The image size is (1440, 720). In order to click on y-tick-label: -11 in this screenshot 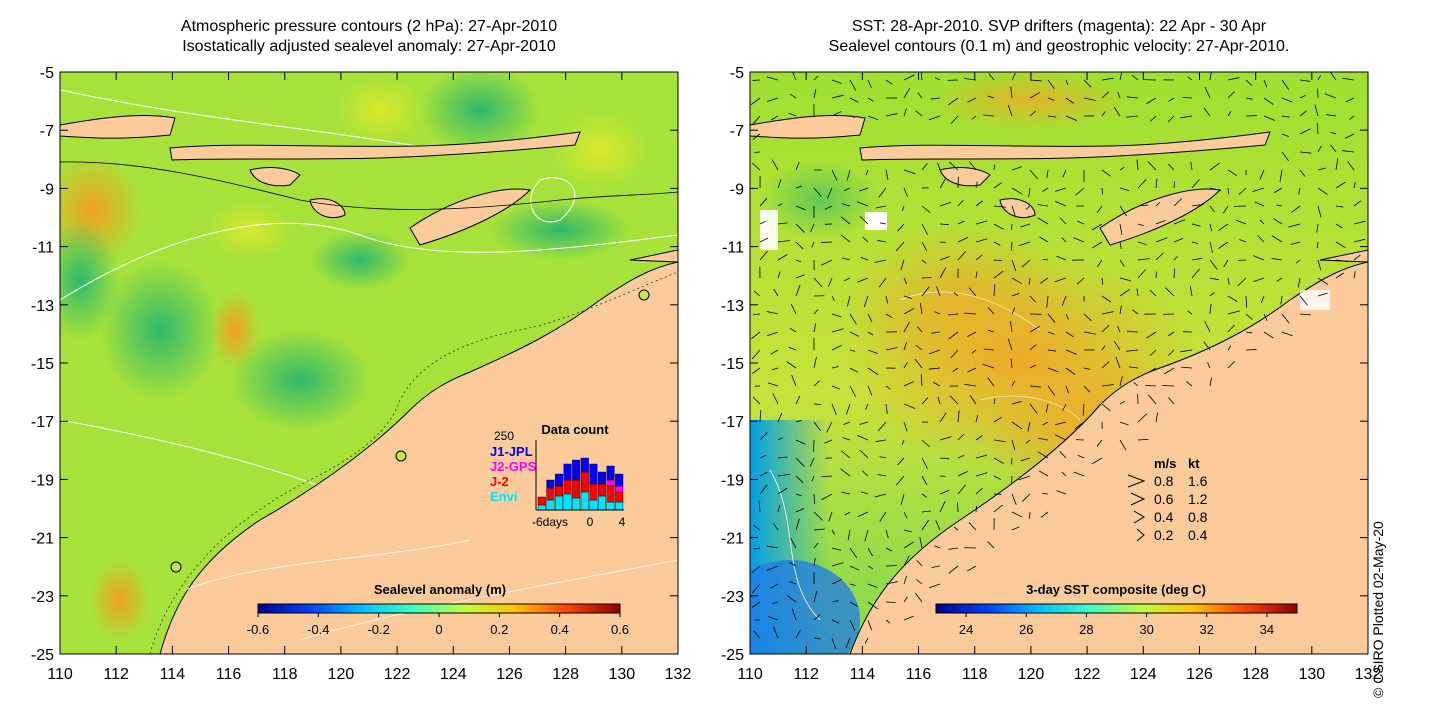, I will do `click(733, 248)`.